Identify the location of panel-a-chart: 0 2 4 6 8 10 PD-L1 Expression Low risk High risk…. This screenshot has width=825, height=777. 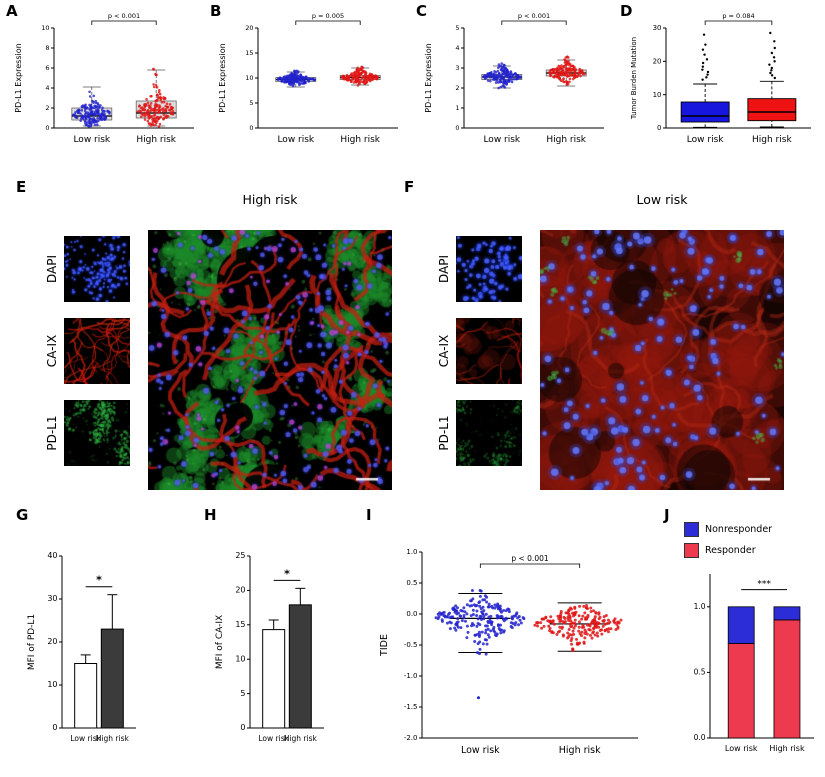
(104, 78).